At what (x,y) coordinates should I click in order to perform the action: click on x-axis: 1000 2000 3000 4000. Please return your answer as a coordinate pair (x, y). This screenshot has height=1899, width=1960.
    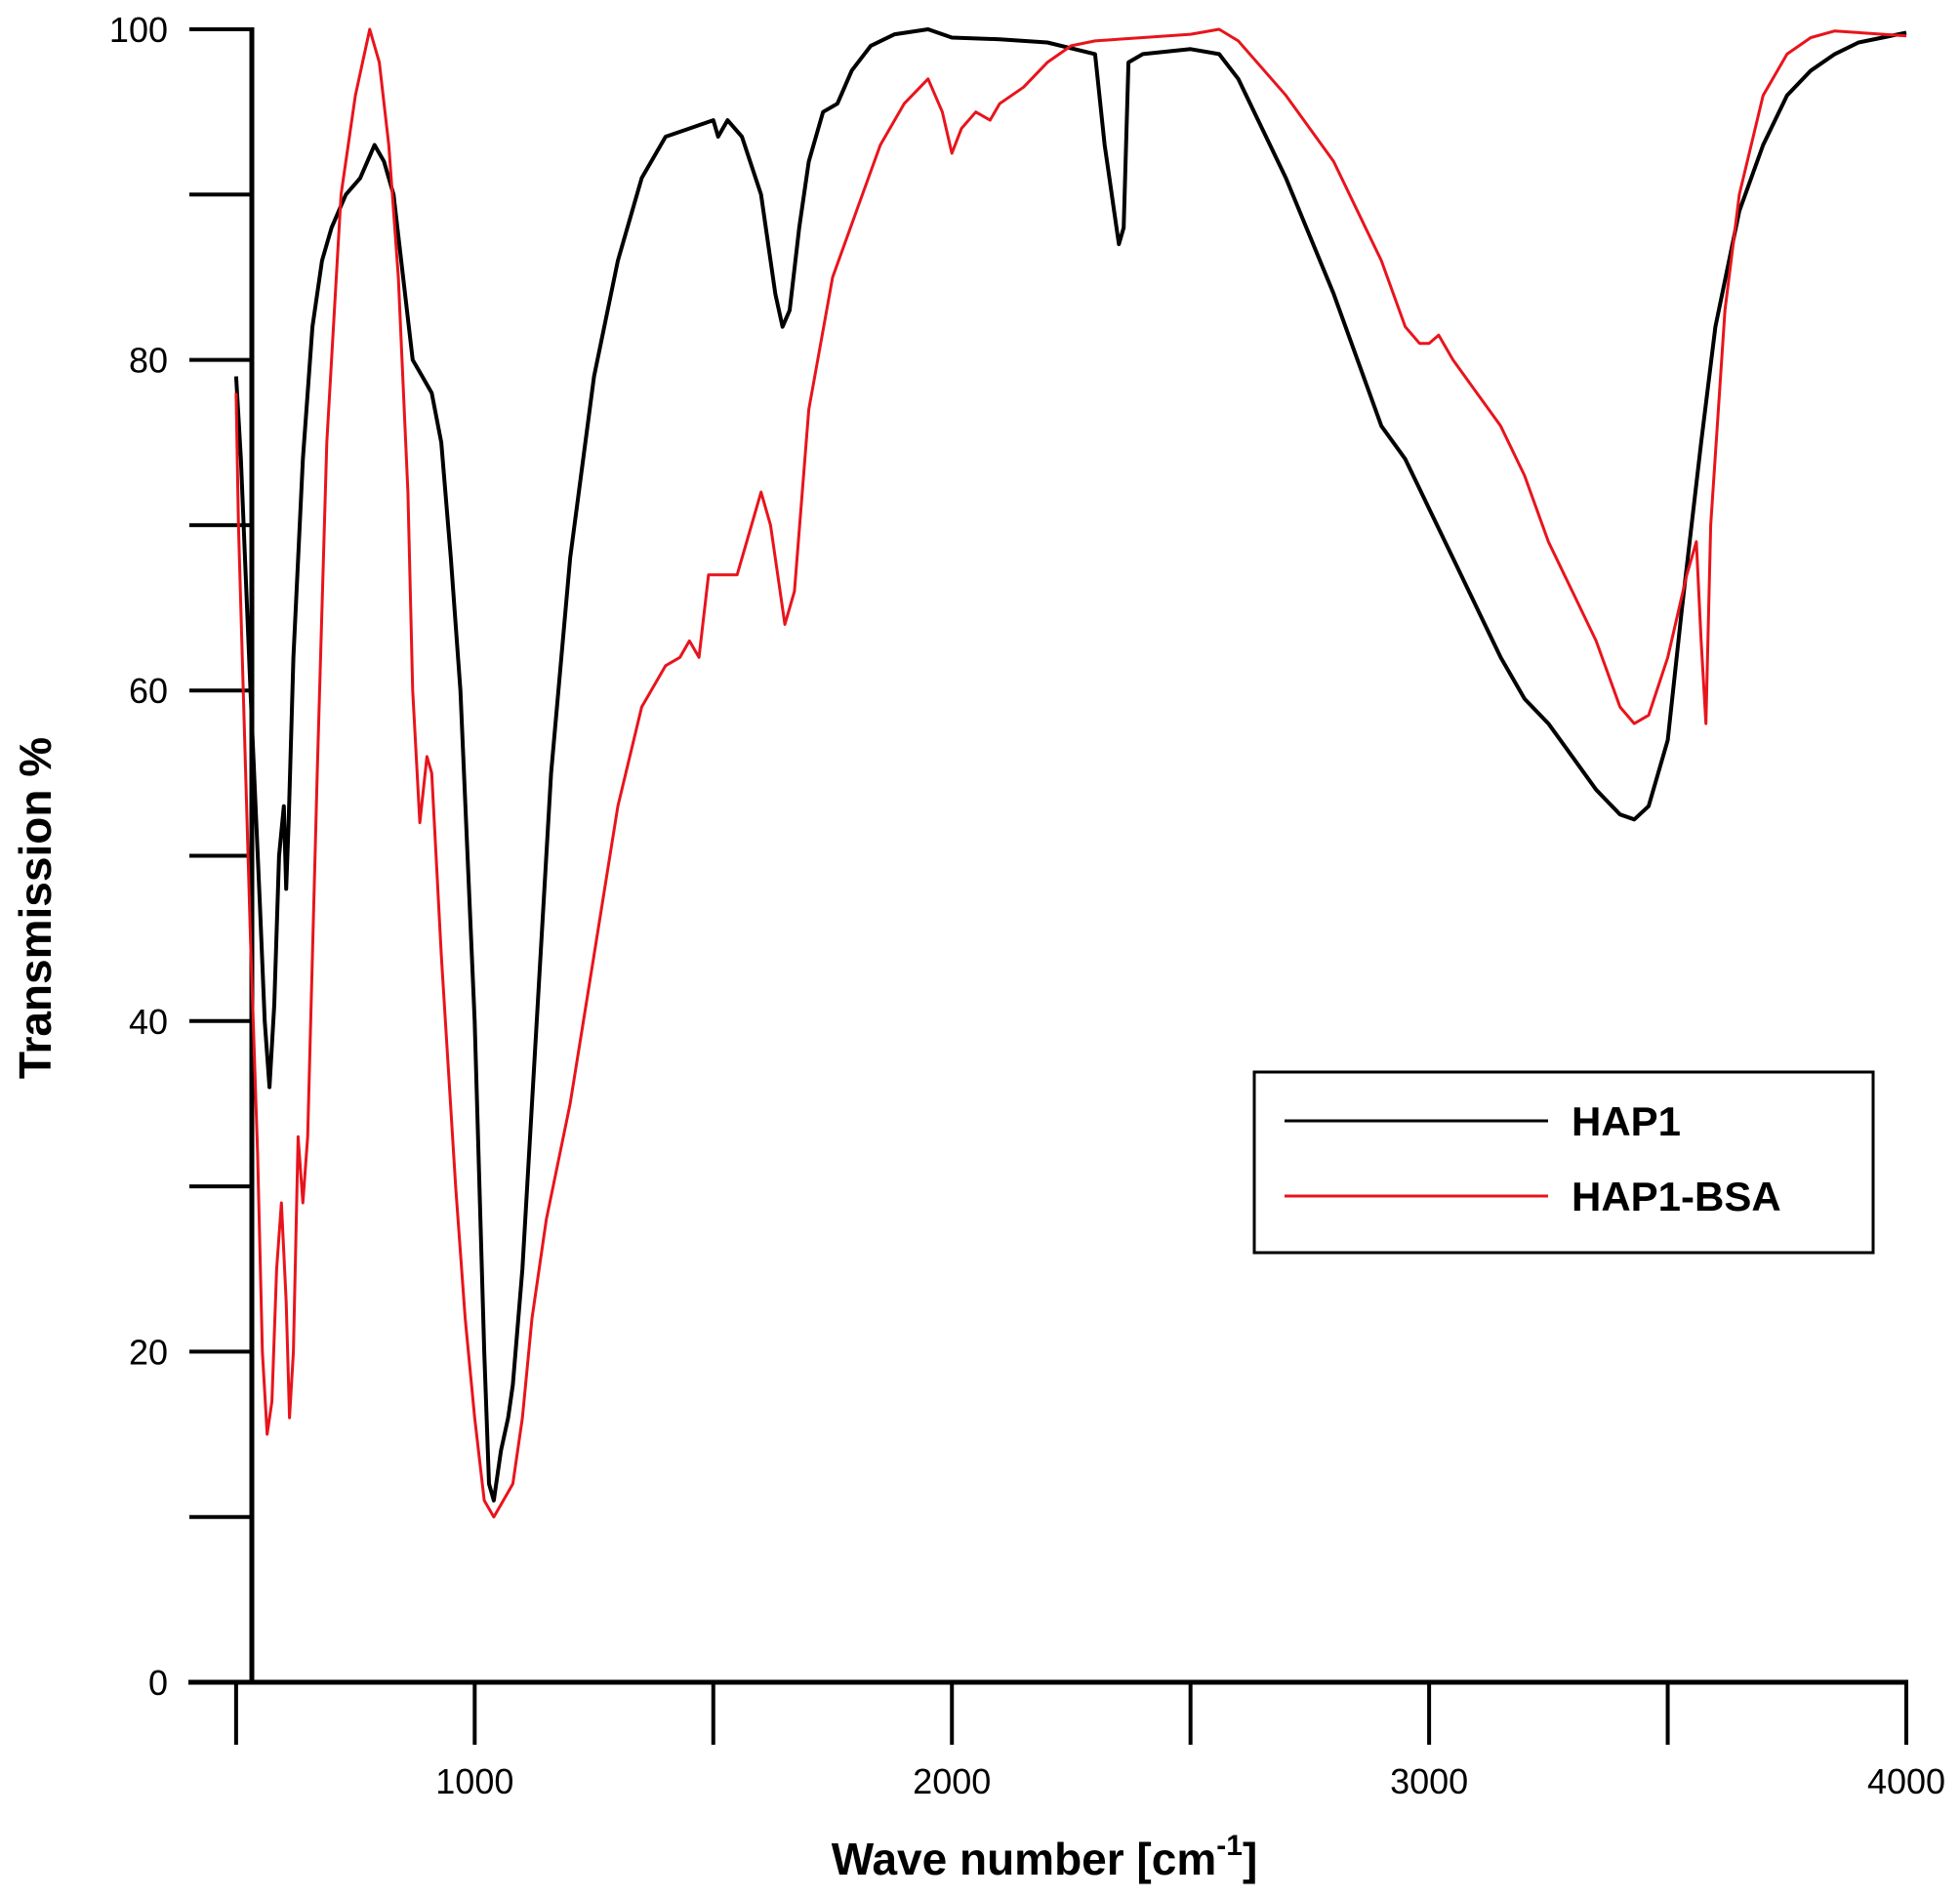
    Looking at the image, I should click on (1066, 1740).